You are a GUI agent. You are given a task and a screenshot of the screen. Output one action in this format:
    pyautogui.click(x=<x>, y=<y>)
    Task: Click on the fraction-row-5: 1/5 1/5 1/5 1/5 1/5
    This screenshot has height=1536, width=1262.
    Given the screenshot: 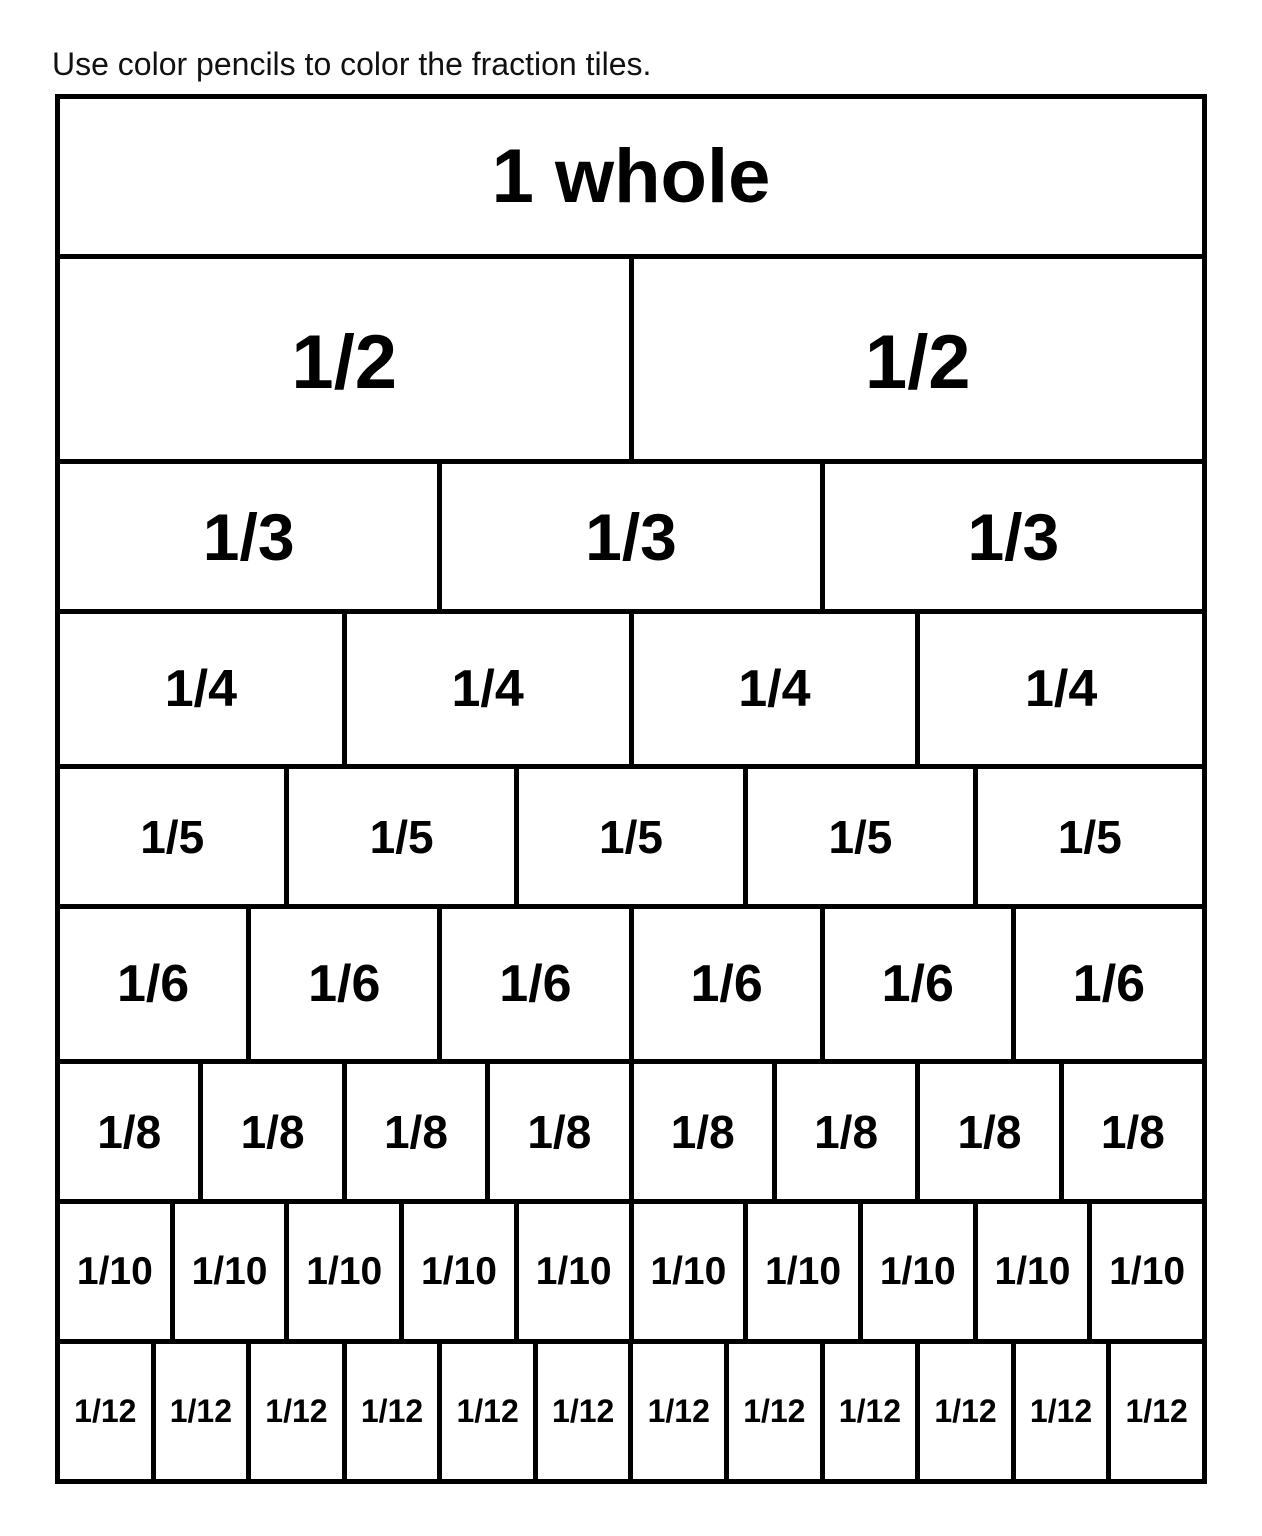 What is the action you would take?
    pyautogui.click(x=631, y=834)
    